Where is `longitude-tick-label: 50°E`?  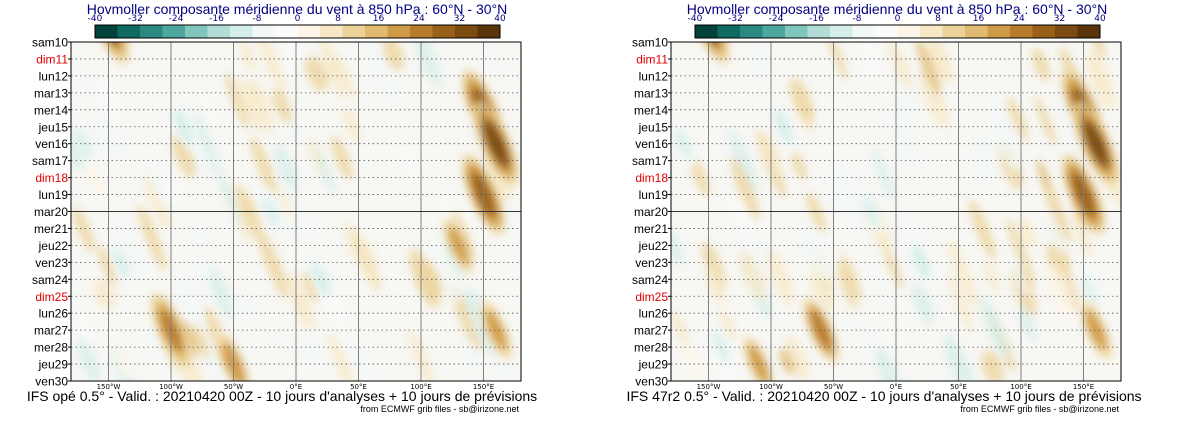 longitude-tick-label: 50°E is located at coordinates (358, 387).